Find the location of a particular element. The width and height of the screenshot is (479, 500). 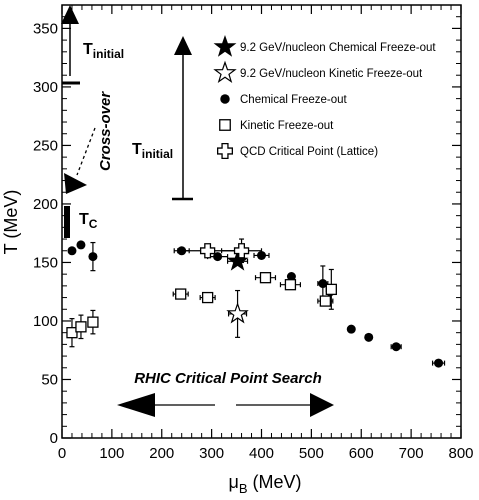

x-tick-label: 100 is located at coordinates (111, 453).